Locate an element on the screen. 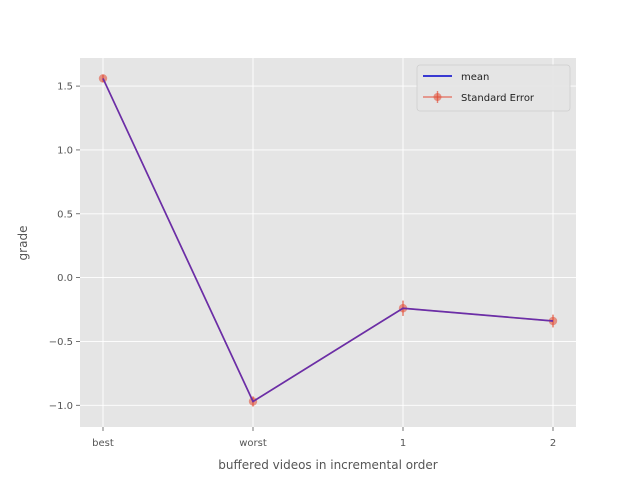  y-tick-label: 1.5 is located at coordinates (65, 87).